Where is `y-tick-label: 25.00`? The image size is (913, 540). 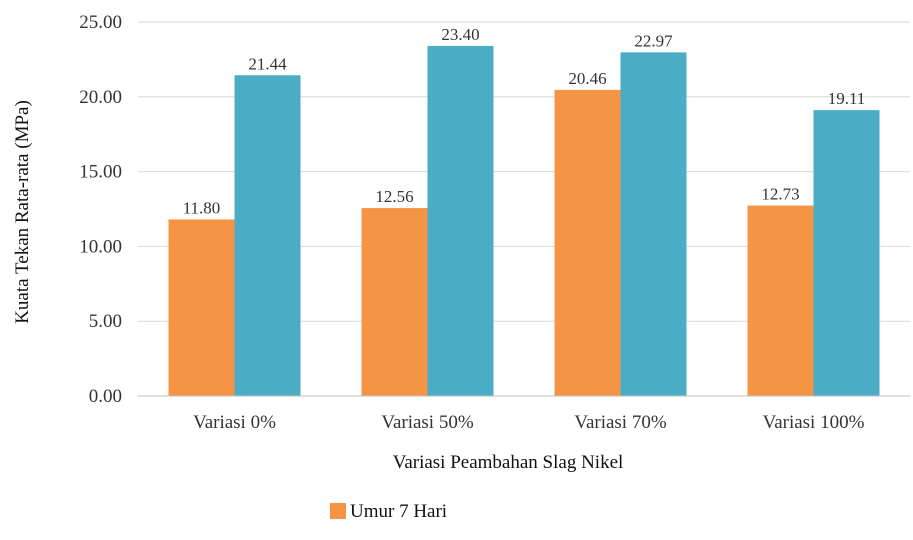 y-tick-label: 25.00 is located at coordinates (100, 22).